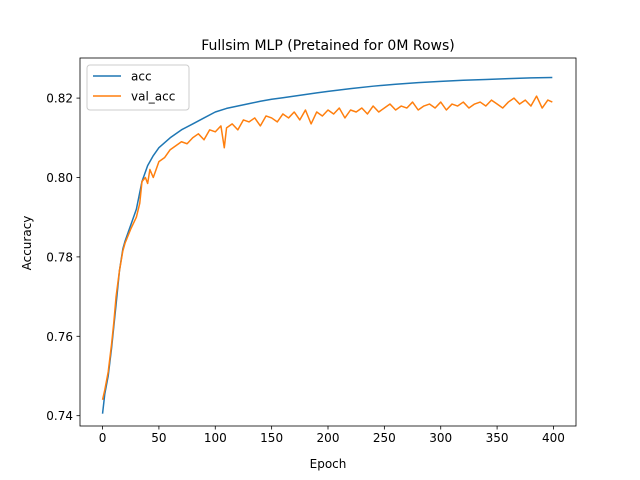  What do you see at coordinates (27, 243) in the screenshot?
I see `y-axis-label: Accuracy` at bounding box center [27, 243].